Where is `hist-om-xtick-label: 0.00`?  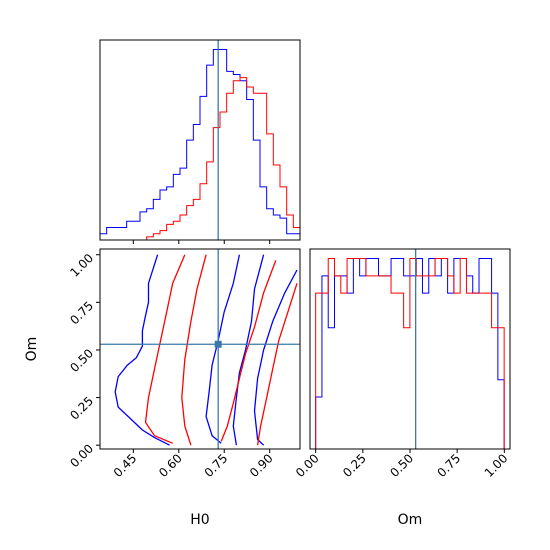
hist-om-xtick-label: 0.00 is located at coordinates (307, 465).